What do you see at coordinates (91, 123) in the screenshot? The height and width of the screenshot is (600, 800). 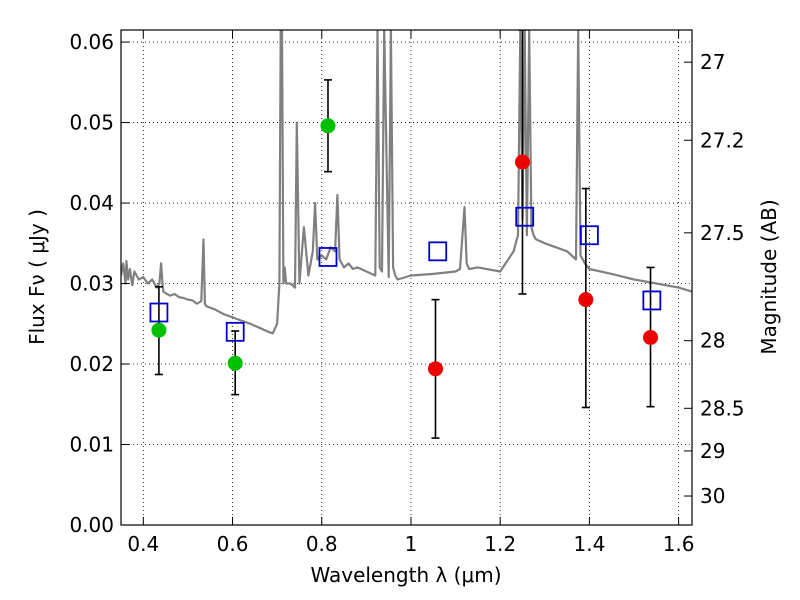 I see `y-tick-label: 0.05` at bounding box center [91, 123].